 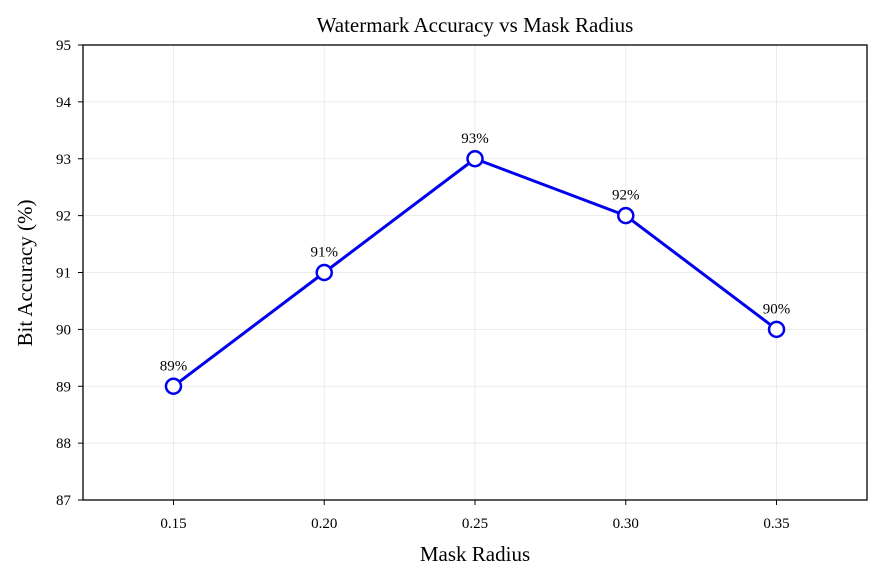 What do you see at coordinates (63, 330) in the screenshot?
I see `y-tick-label: 90` at bounding box center [63, 330].